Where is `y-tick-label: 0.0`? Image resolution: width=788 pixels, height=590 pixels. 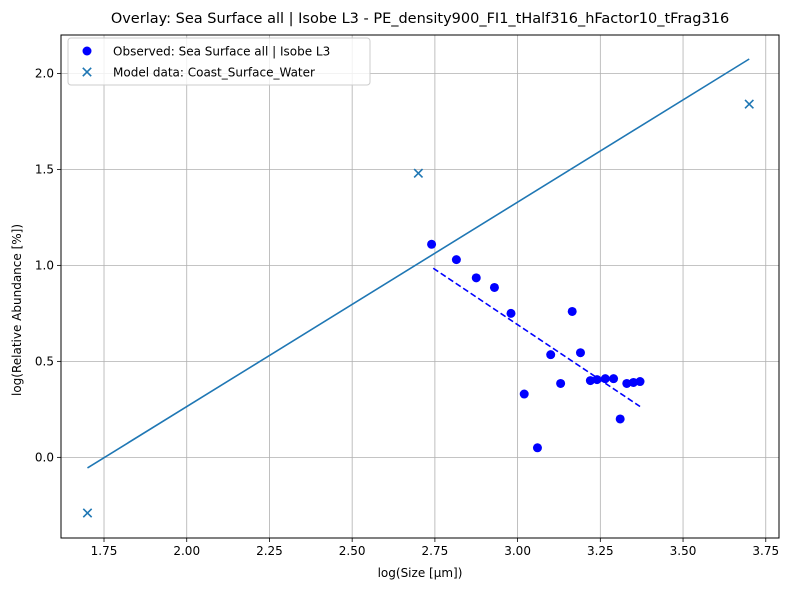 y-tick-label: 0.0 is located at coordinates (44, 457).